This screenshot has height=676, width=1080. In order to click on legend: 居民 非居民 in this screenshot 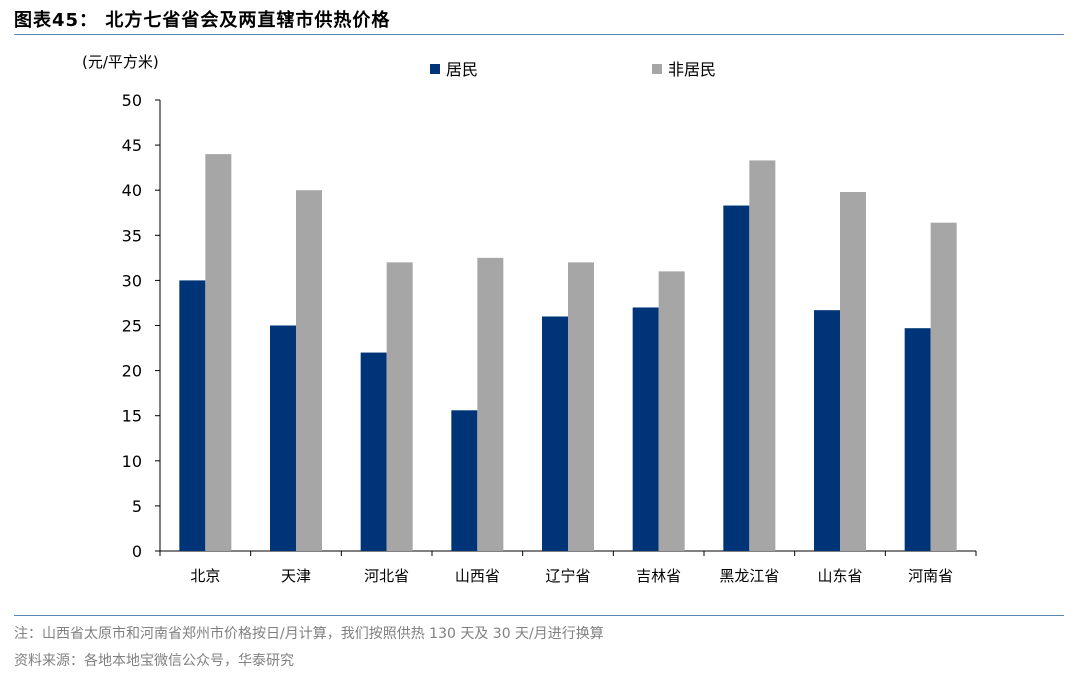, I will do `click(573, 69)`.